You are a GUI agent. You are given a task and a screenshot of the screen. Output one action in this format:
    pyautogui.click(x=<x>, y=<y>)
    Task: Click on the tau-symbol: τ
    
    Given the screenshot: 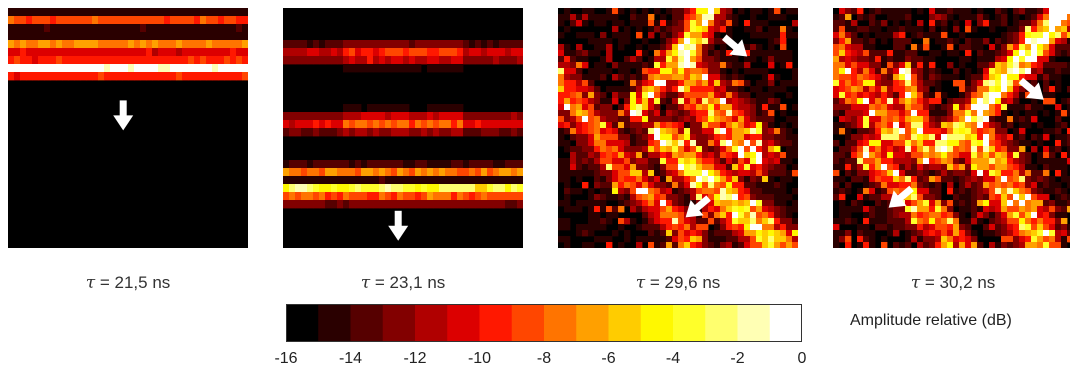 What is the action you would take?
    pyautogui.click(x=915, y=283)
    